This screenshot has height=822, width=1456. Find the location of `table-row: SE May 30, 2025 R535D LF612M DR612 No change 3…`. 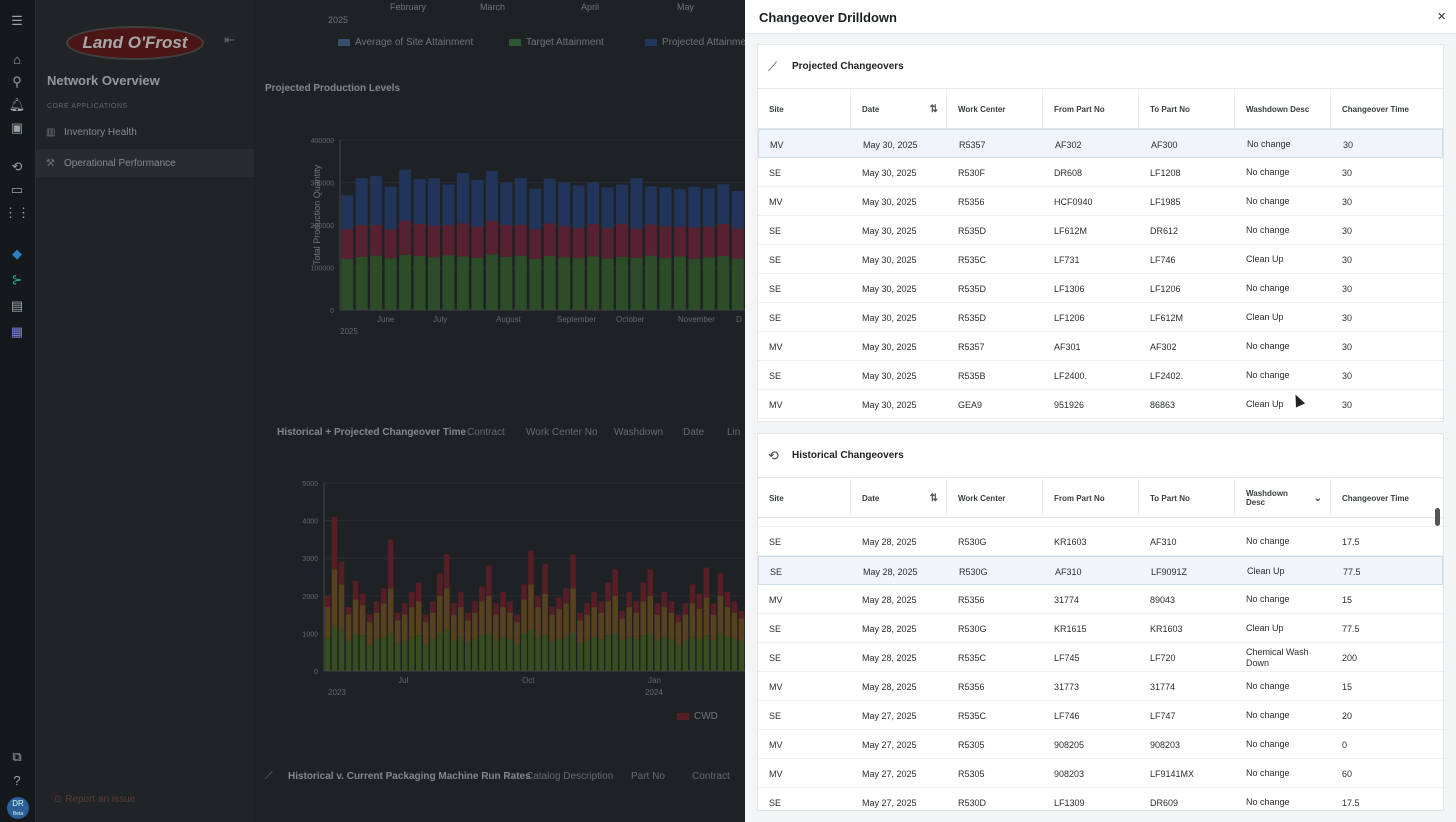

table-row: SE May 30, 2025 R535D LF612M DR612 No change 3… is located at coordinates (1100, 230).